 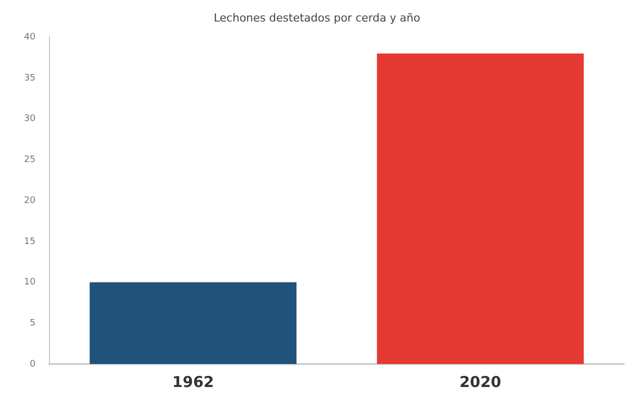 I want to click on x-tick-label: 1962, so click(x=193, y=381).